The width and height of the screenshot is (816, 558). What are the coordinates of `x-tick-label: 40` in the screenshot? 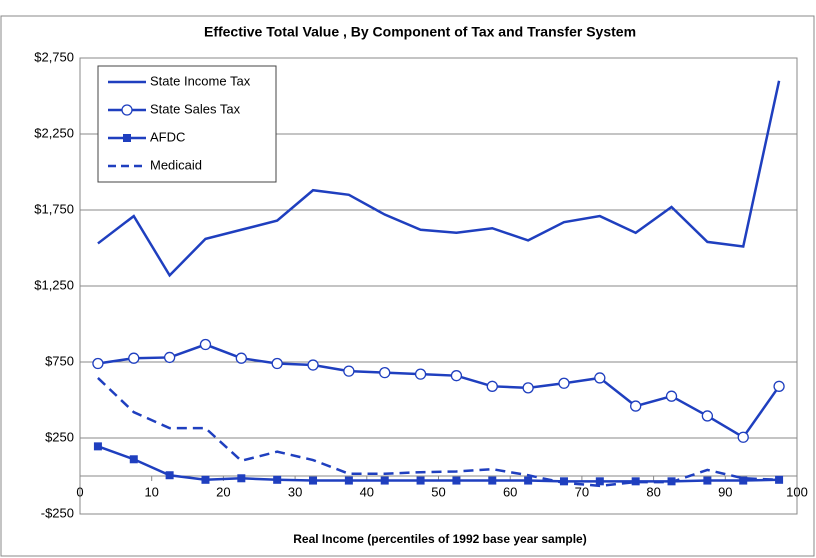 It's located at (367, 491).